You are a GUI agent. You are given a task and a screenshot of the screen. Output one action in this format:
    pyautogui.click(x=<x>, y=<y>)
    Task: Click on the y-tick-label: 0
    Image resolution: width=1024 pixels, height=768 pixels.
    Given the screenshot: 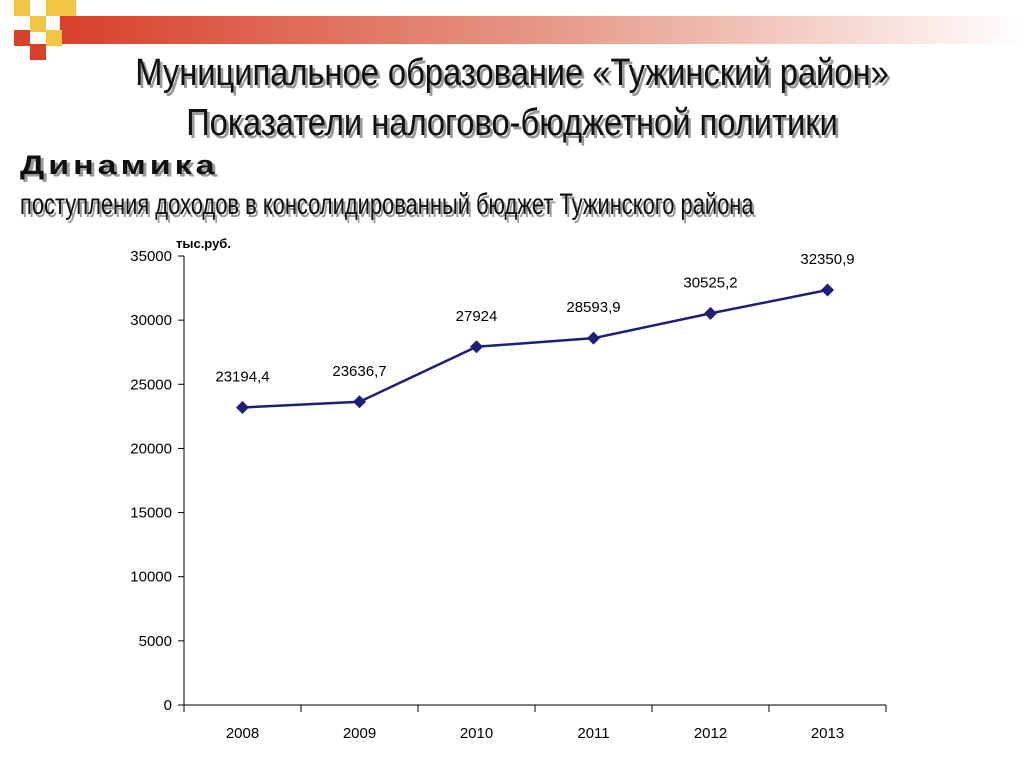 What is the action you would take?
    pyautogui.click(x=168, y=705)
    